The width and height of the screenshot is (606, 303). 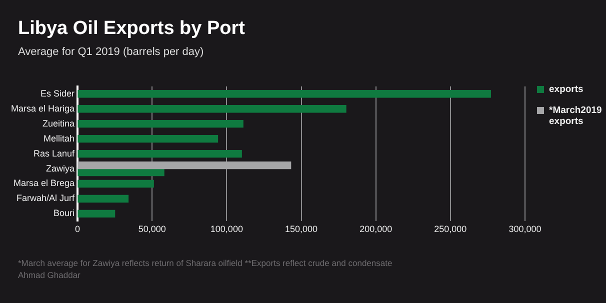 I want to click on y-tick-label: Ras Lanuf, so click(x=54, y=153).